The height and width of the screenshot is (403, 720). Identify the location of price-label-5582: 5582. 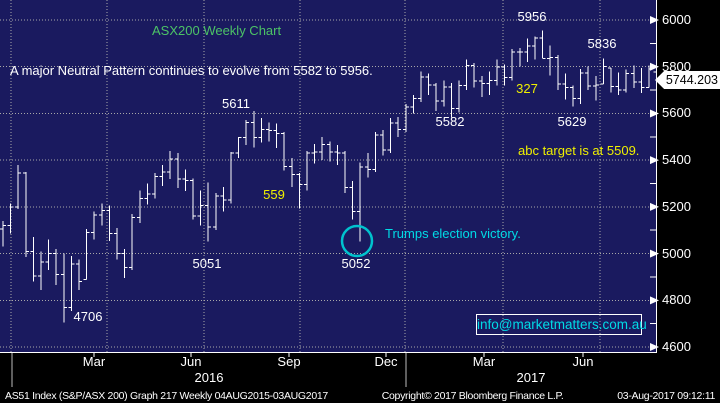
(450, 121).